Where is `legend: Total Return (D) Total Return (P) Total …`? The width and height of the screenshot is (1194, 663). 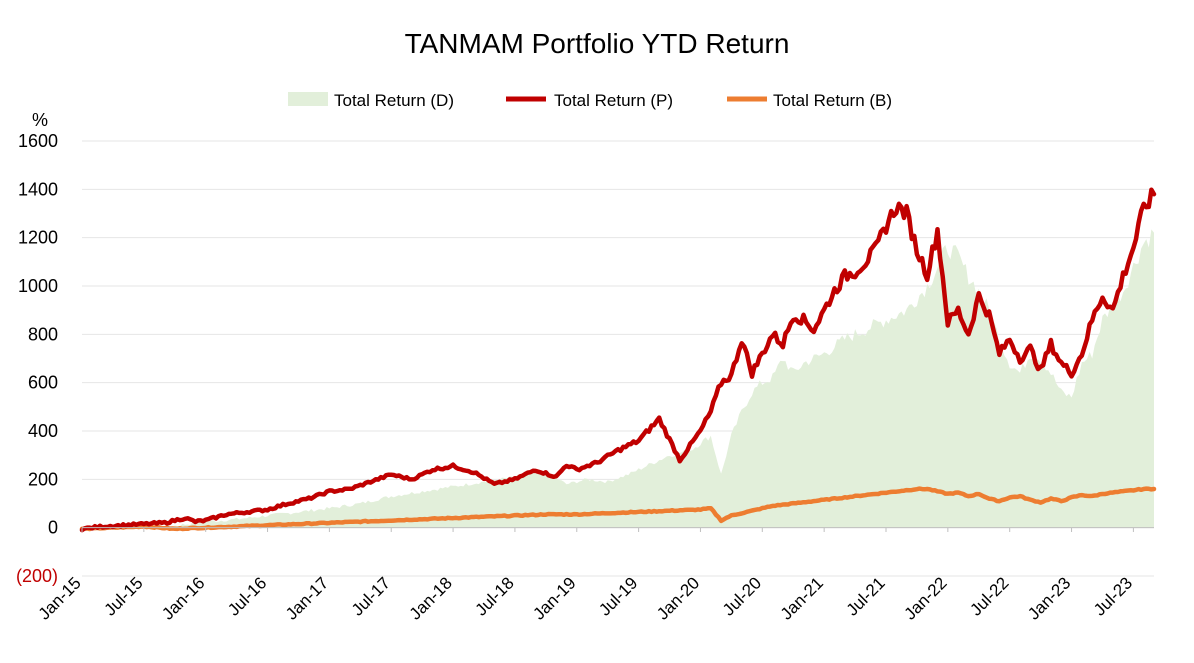
legend: Total Return (D) Total Return (P) Total … is located at coordinates (590, 100).